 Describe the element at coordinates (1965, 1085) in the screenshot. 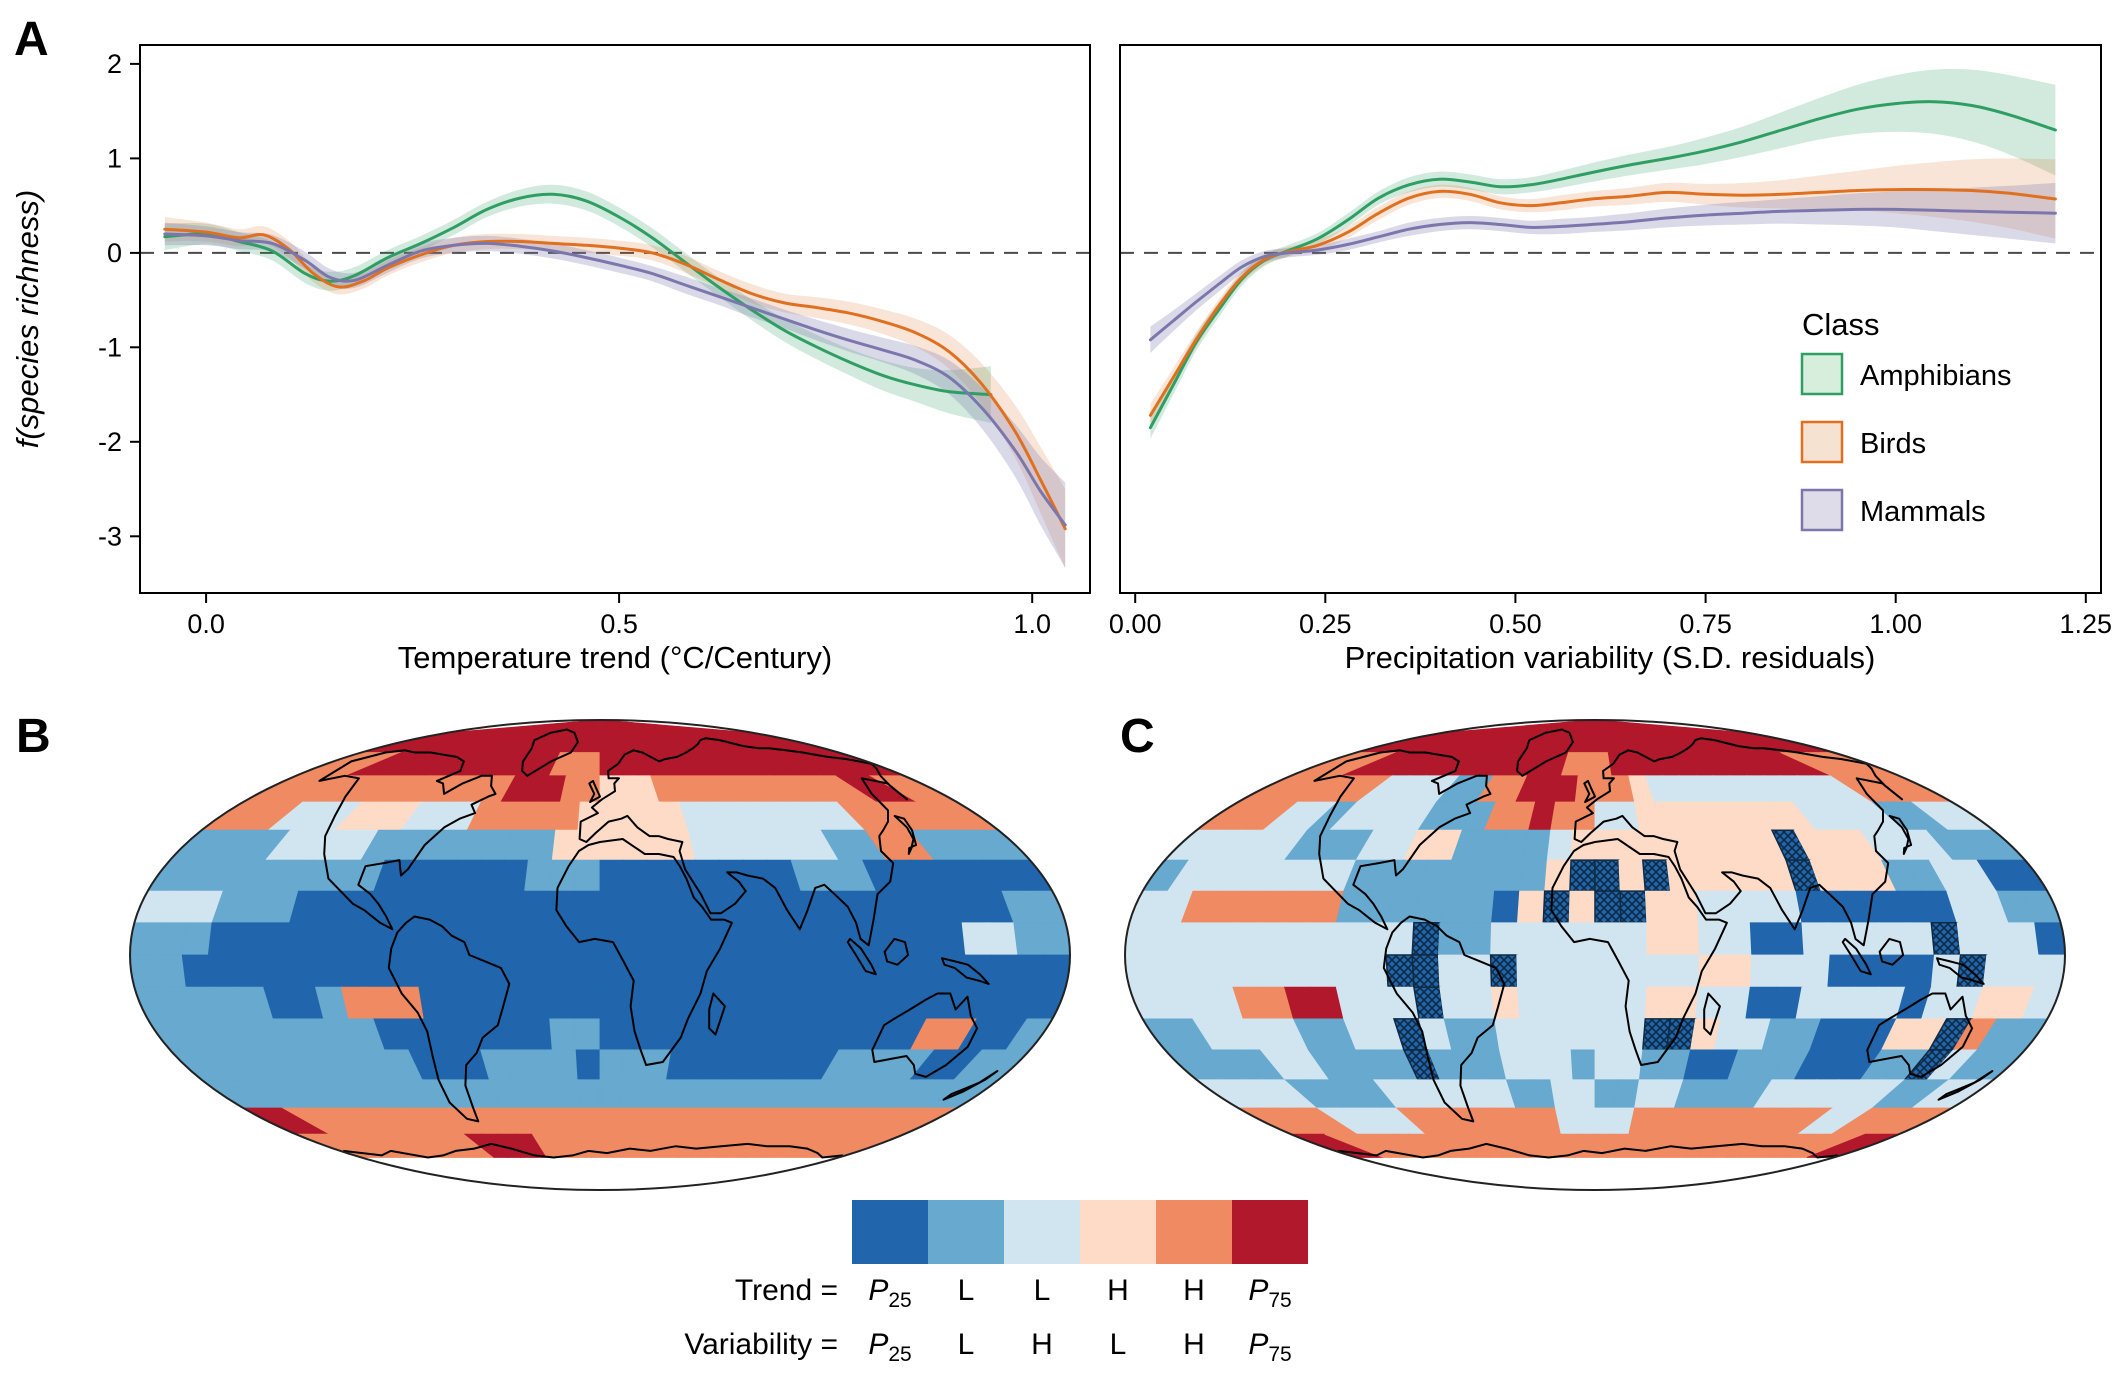

I see `coastline-new-zealand` at that location.